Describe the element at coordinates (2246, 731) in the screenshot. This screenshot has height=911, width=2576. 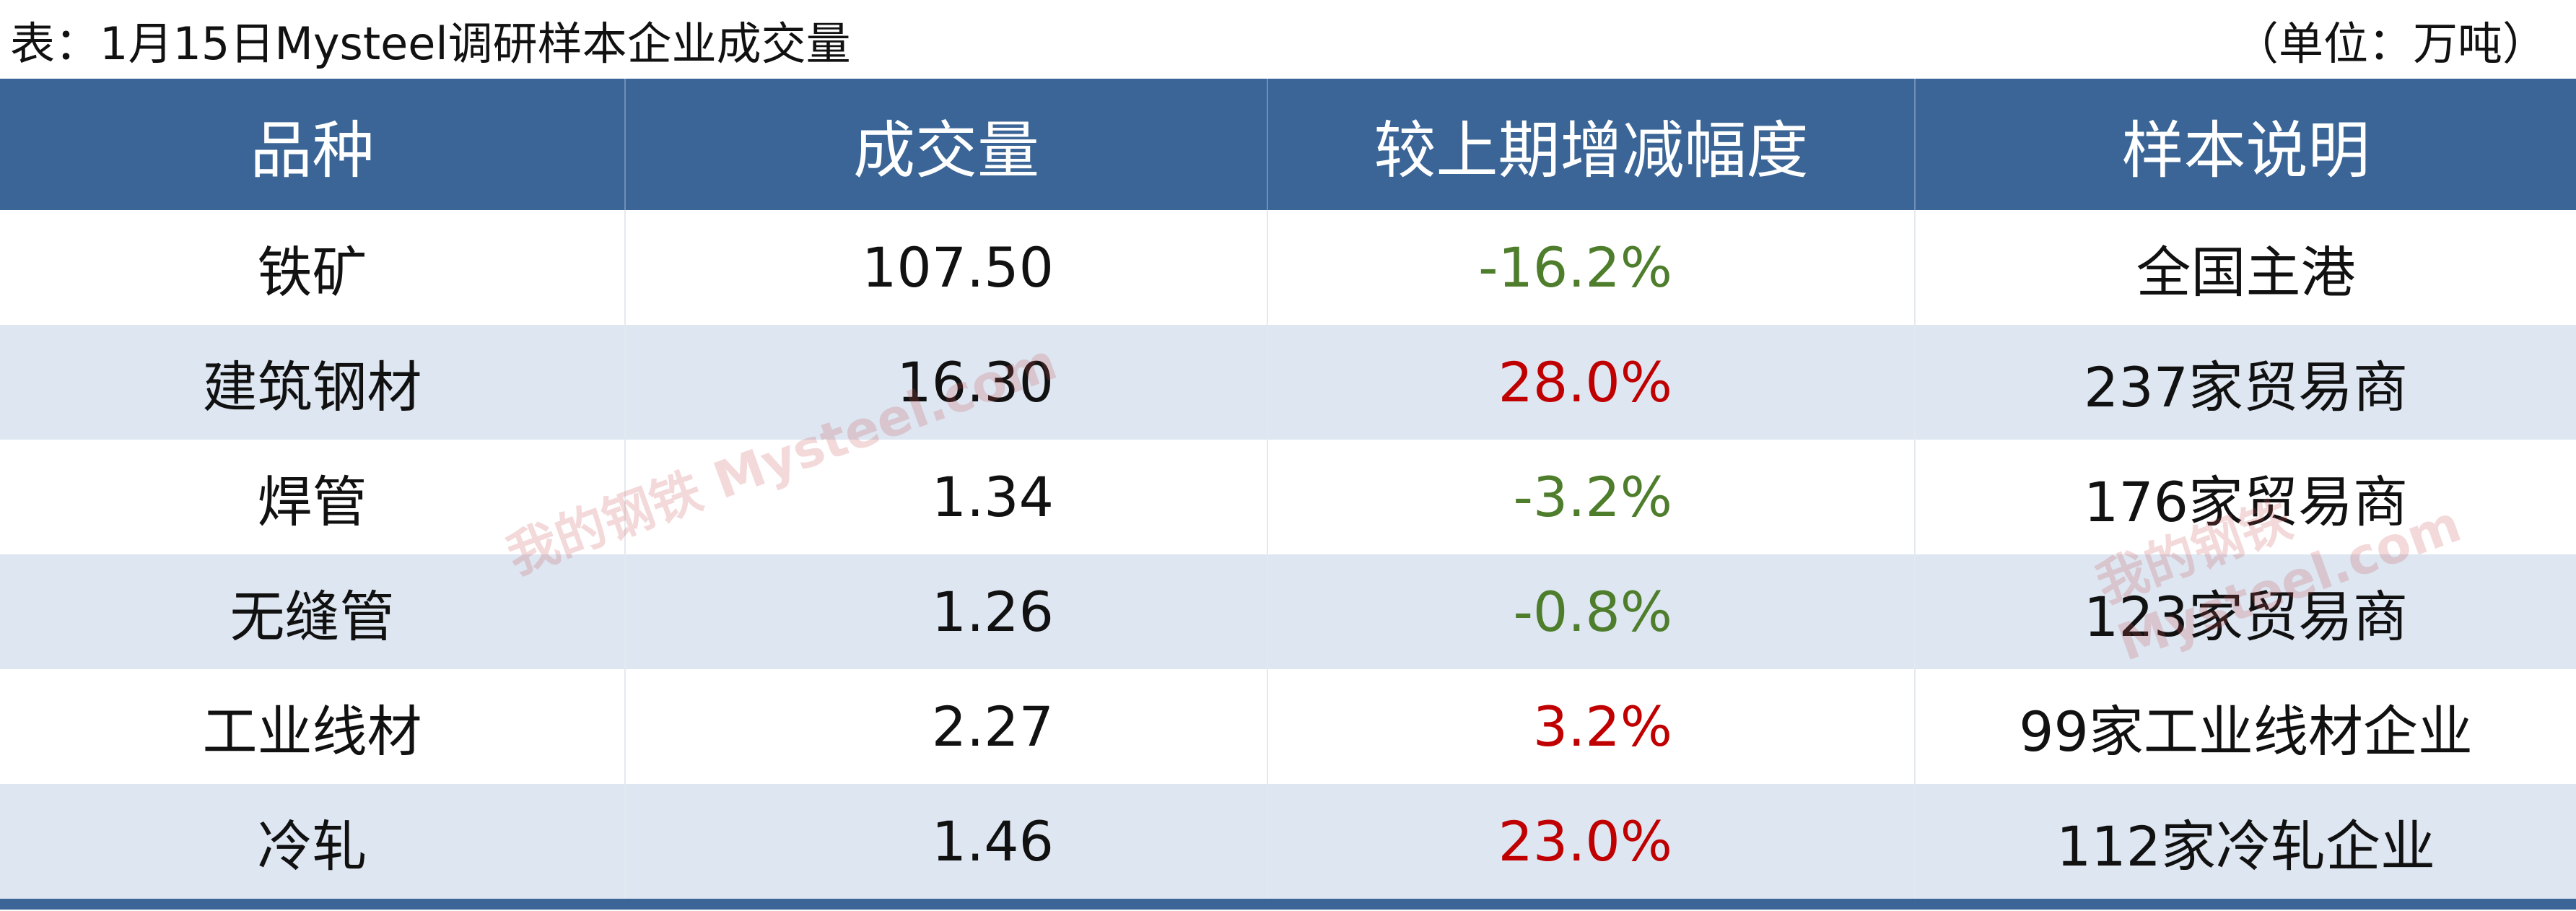
I see `table-cell: 99家工业线材企业` at that location.